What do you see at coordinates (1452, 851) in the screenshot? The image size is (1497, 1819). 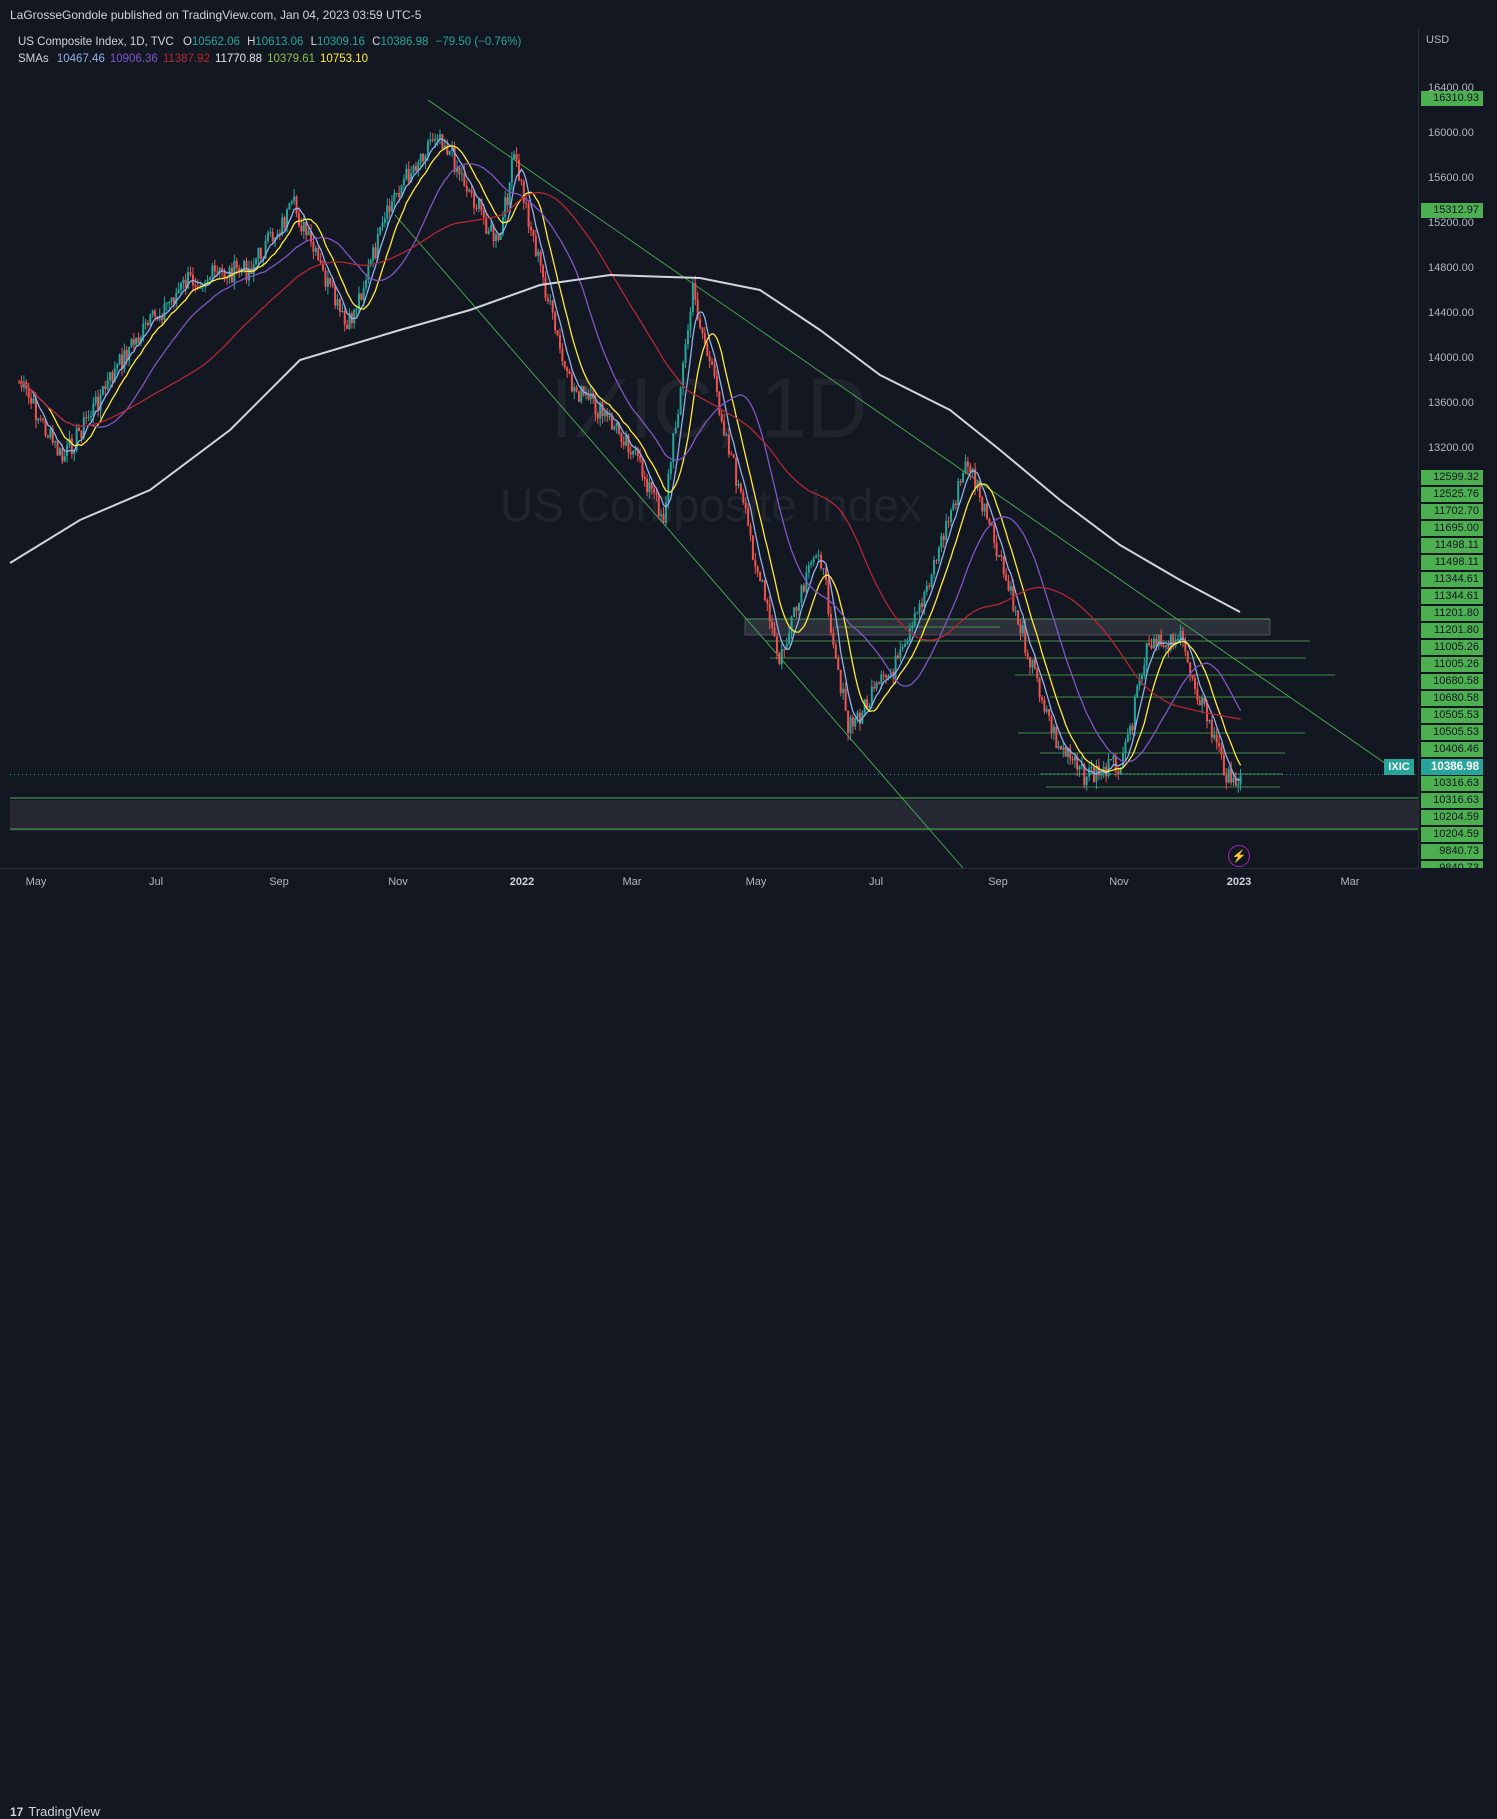 I see `stack-label-low-4: 9840.73` at bounding box center [1452, 851].